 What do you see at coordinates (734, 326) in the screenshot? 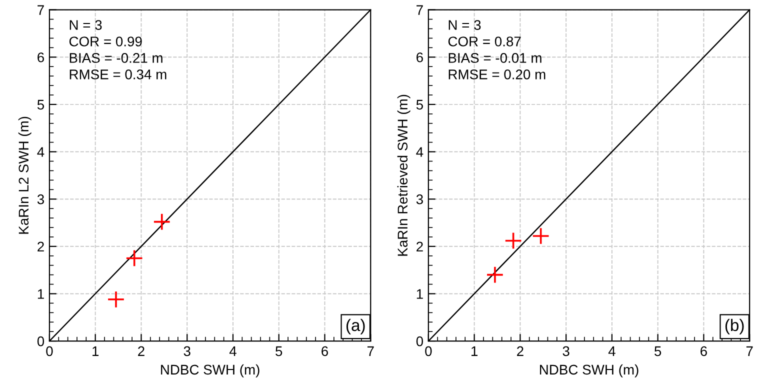
I see `annotation: (b)` at bounding box center [734, 326].